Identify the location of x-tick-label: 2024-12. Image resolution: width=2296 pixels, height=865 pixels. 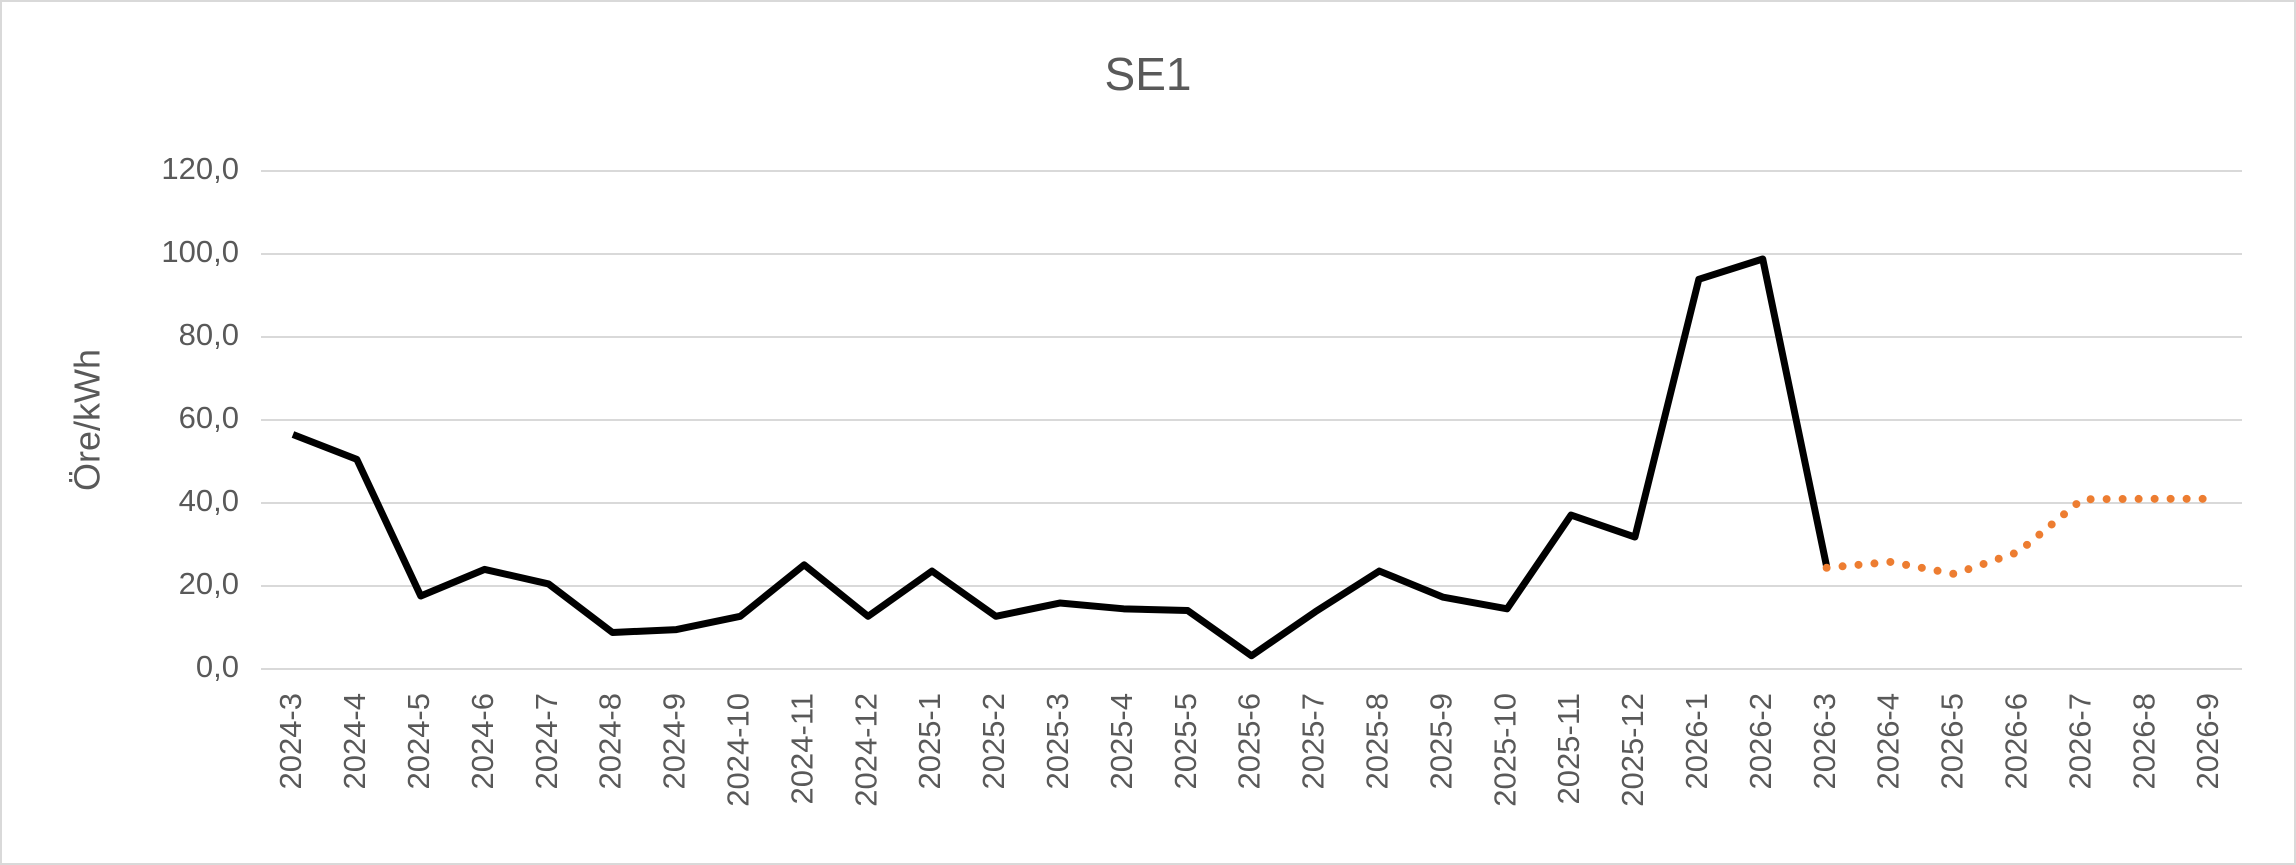
(865, 750).